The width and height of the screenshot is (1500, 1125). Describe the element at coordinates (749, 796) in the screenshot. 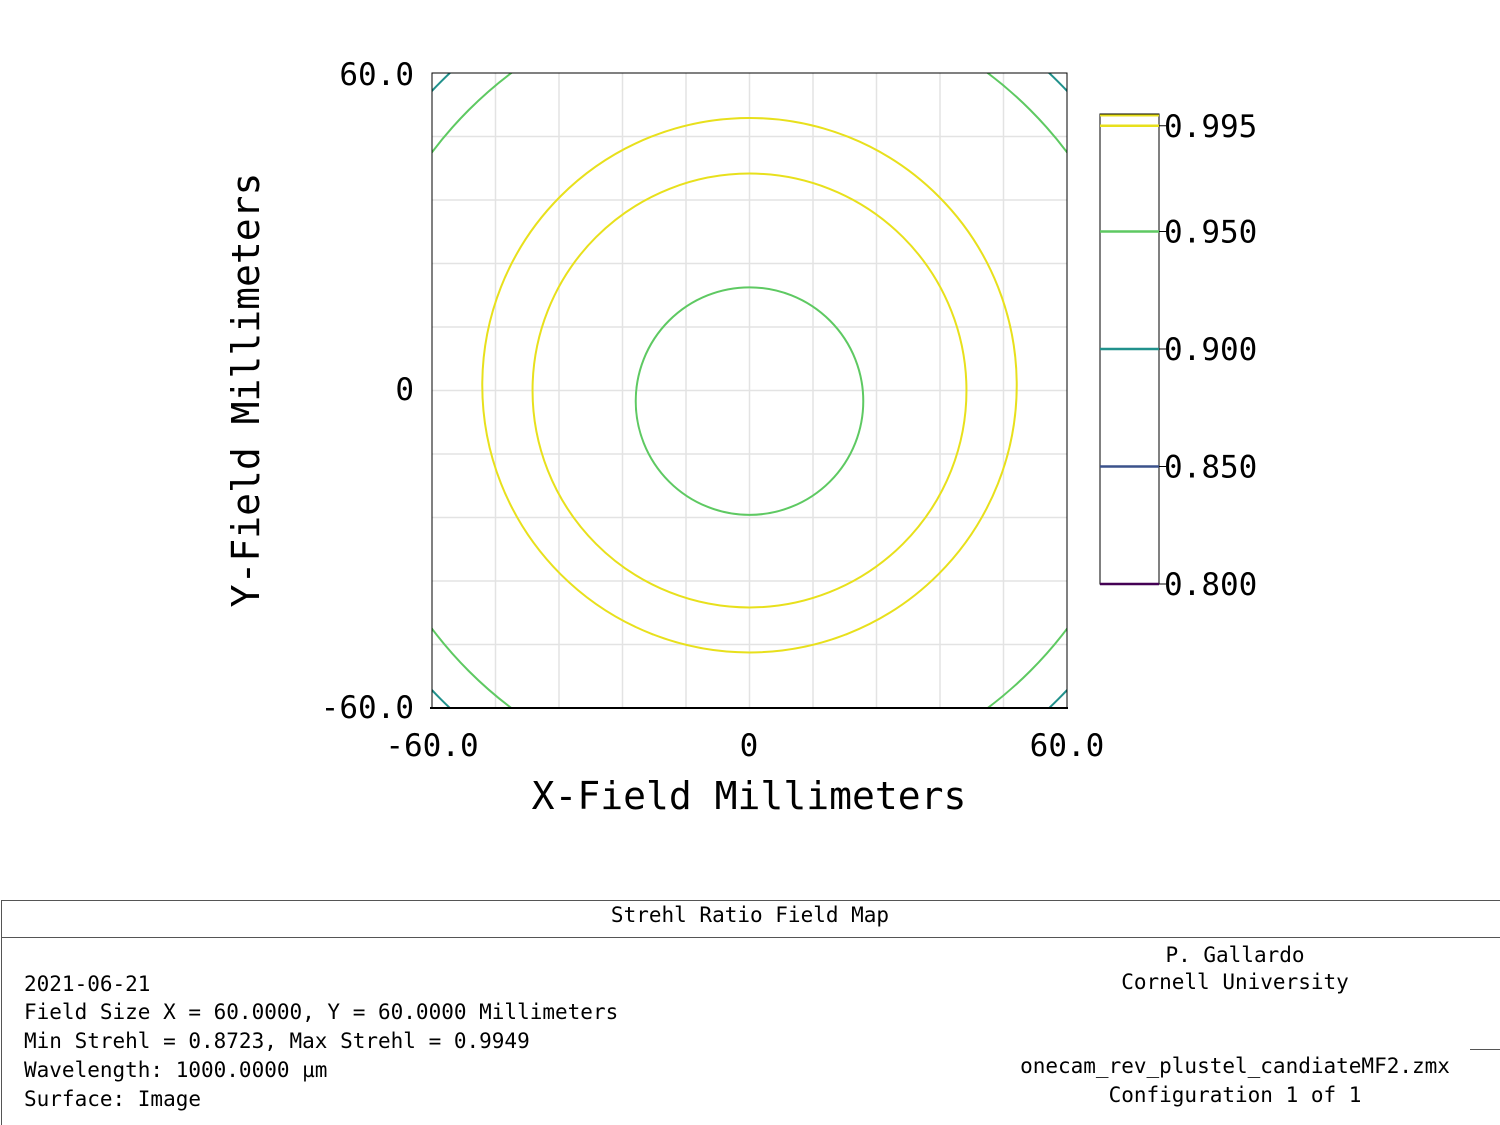

I see `x-axis-label: X-Field Millimeters` at that location.